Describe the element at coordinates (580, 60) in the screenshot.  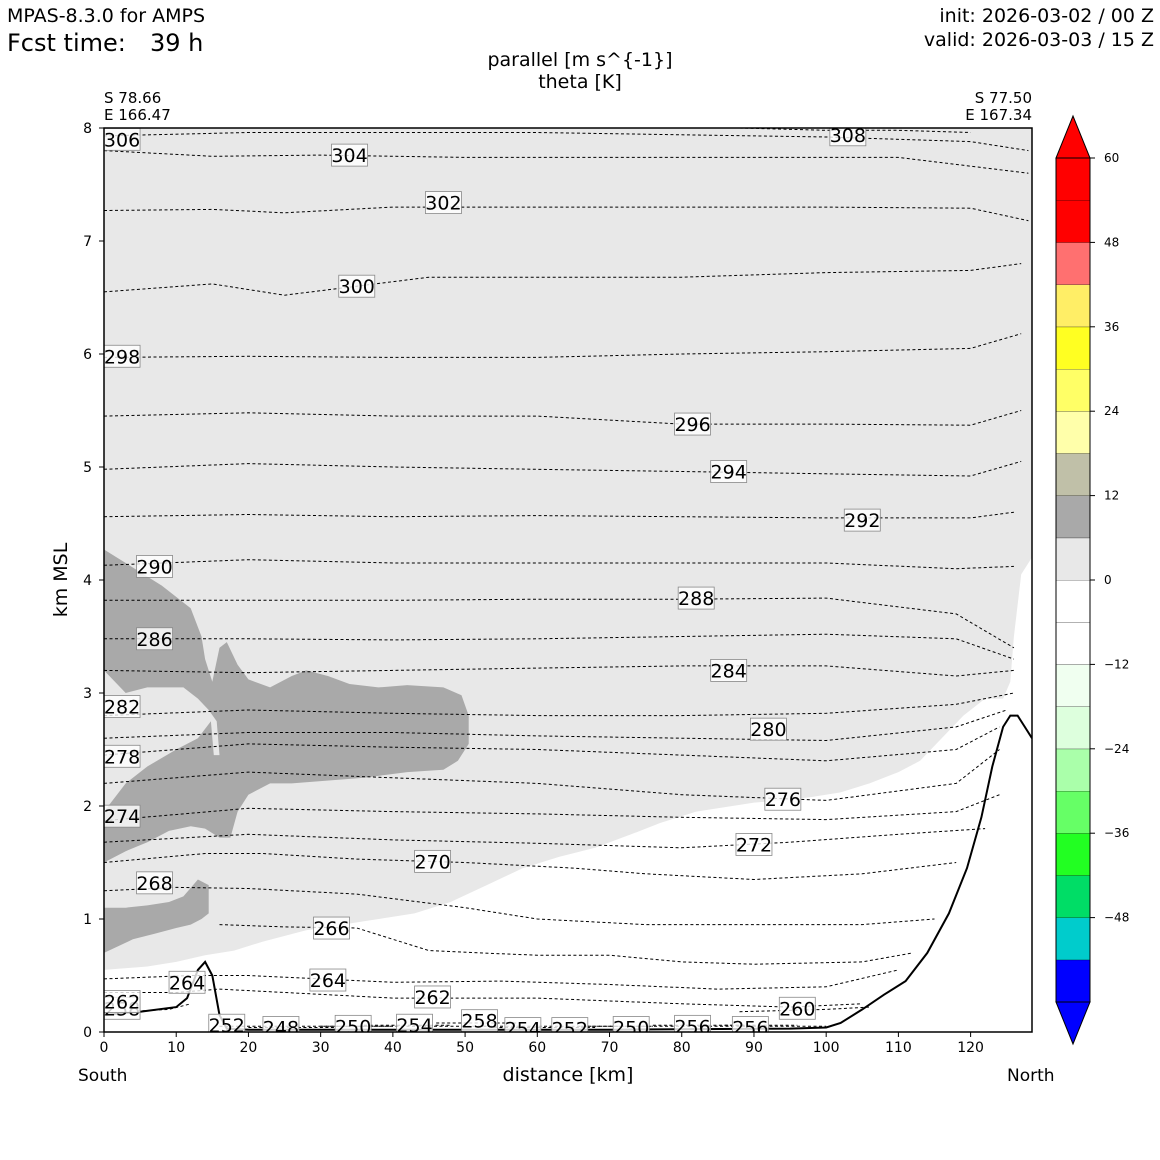
I see `plot-title-line1: parallel [m s^{-1}]` at that location.